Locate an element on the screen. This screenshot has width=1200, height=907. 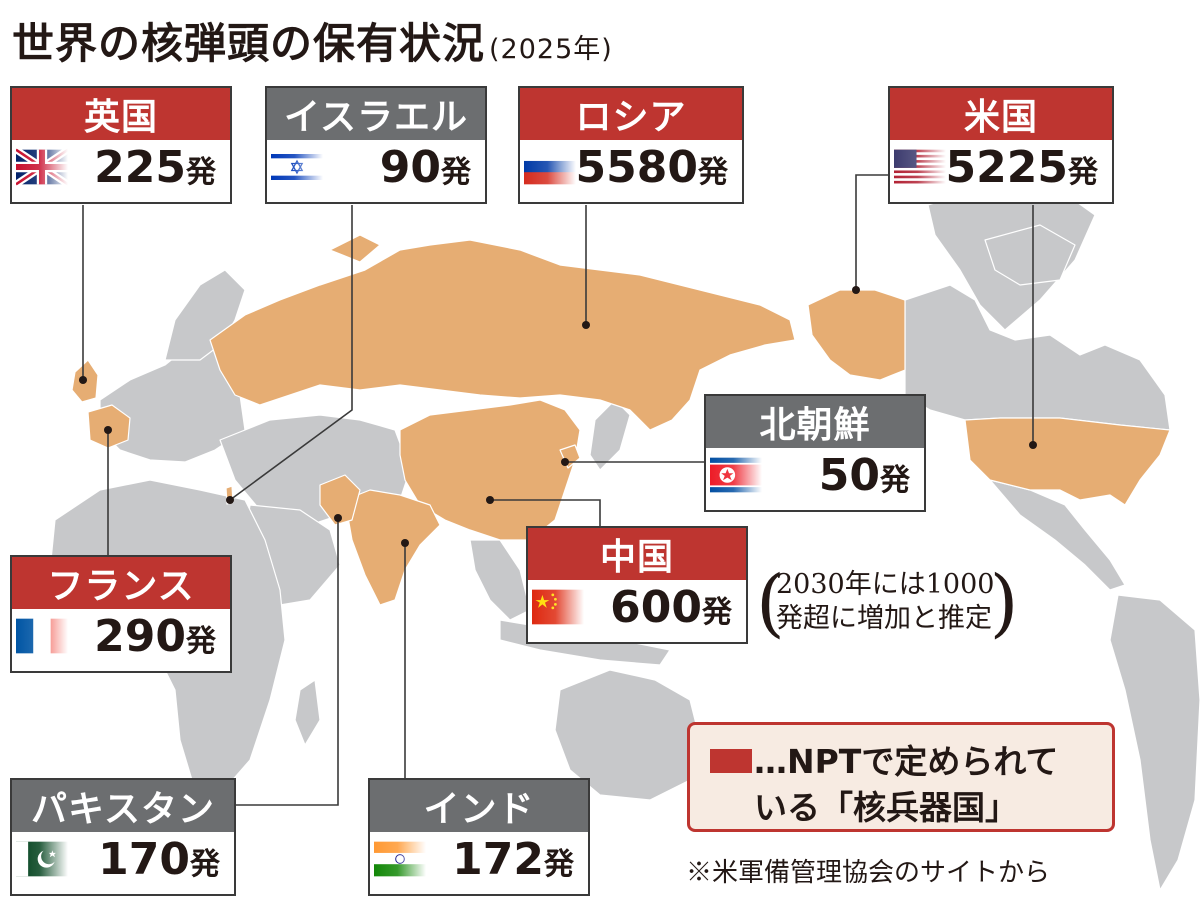
country-card-usa: 米国 5225発 is located at coordinates (1001, 145).